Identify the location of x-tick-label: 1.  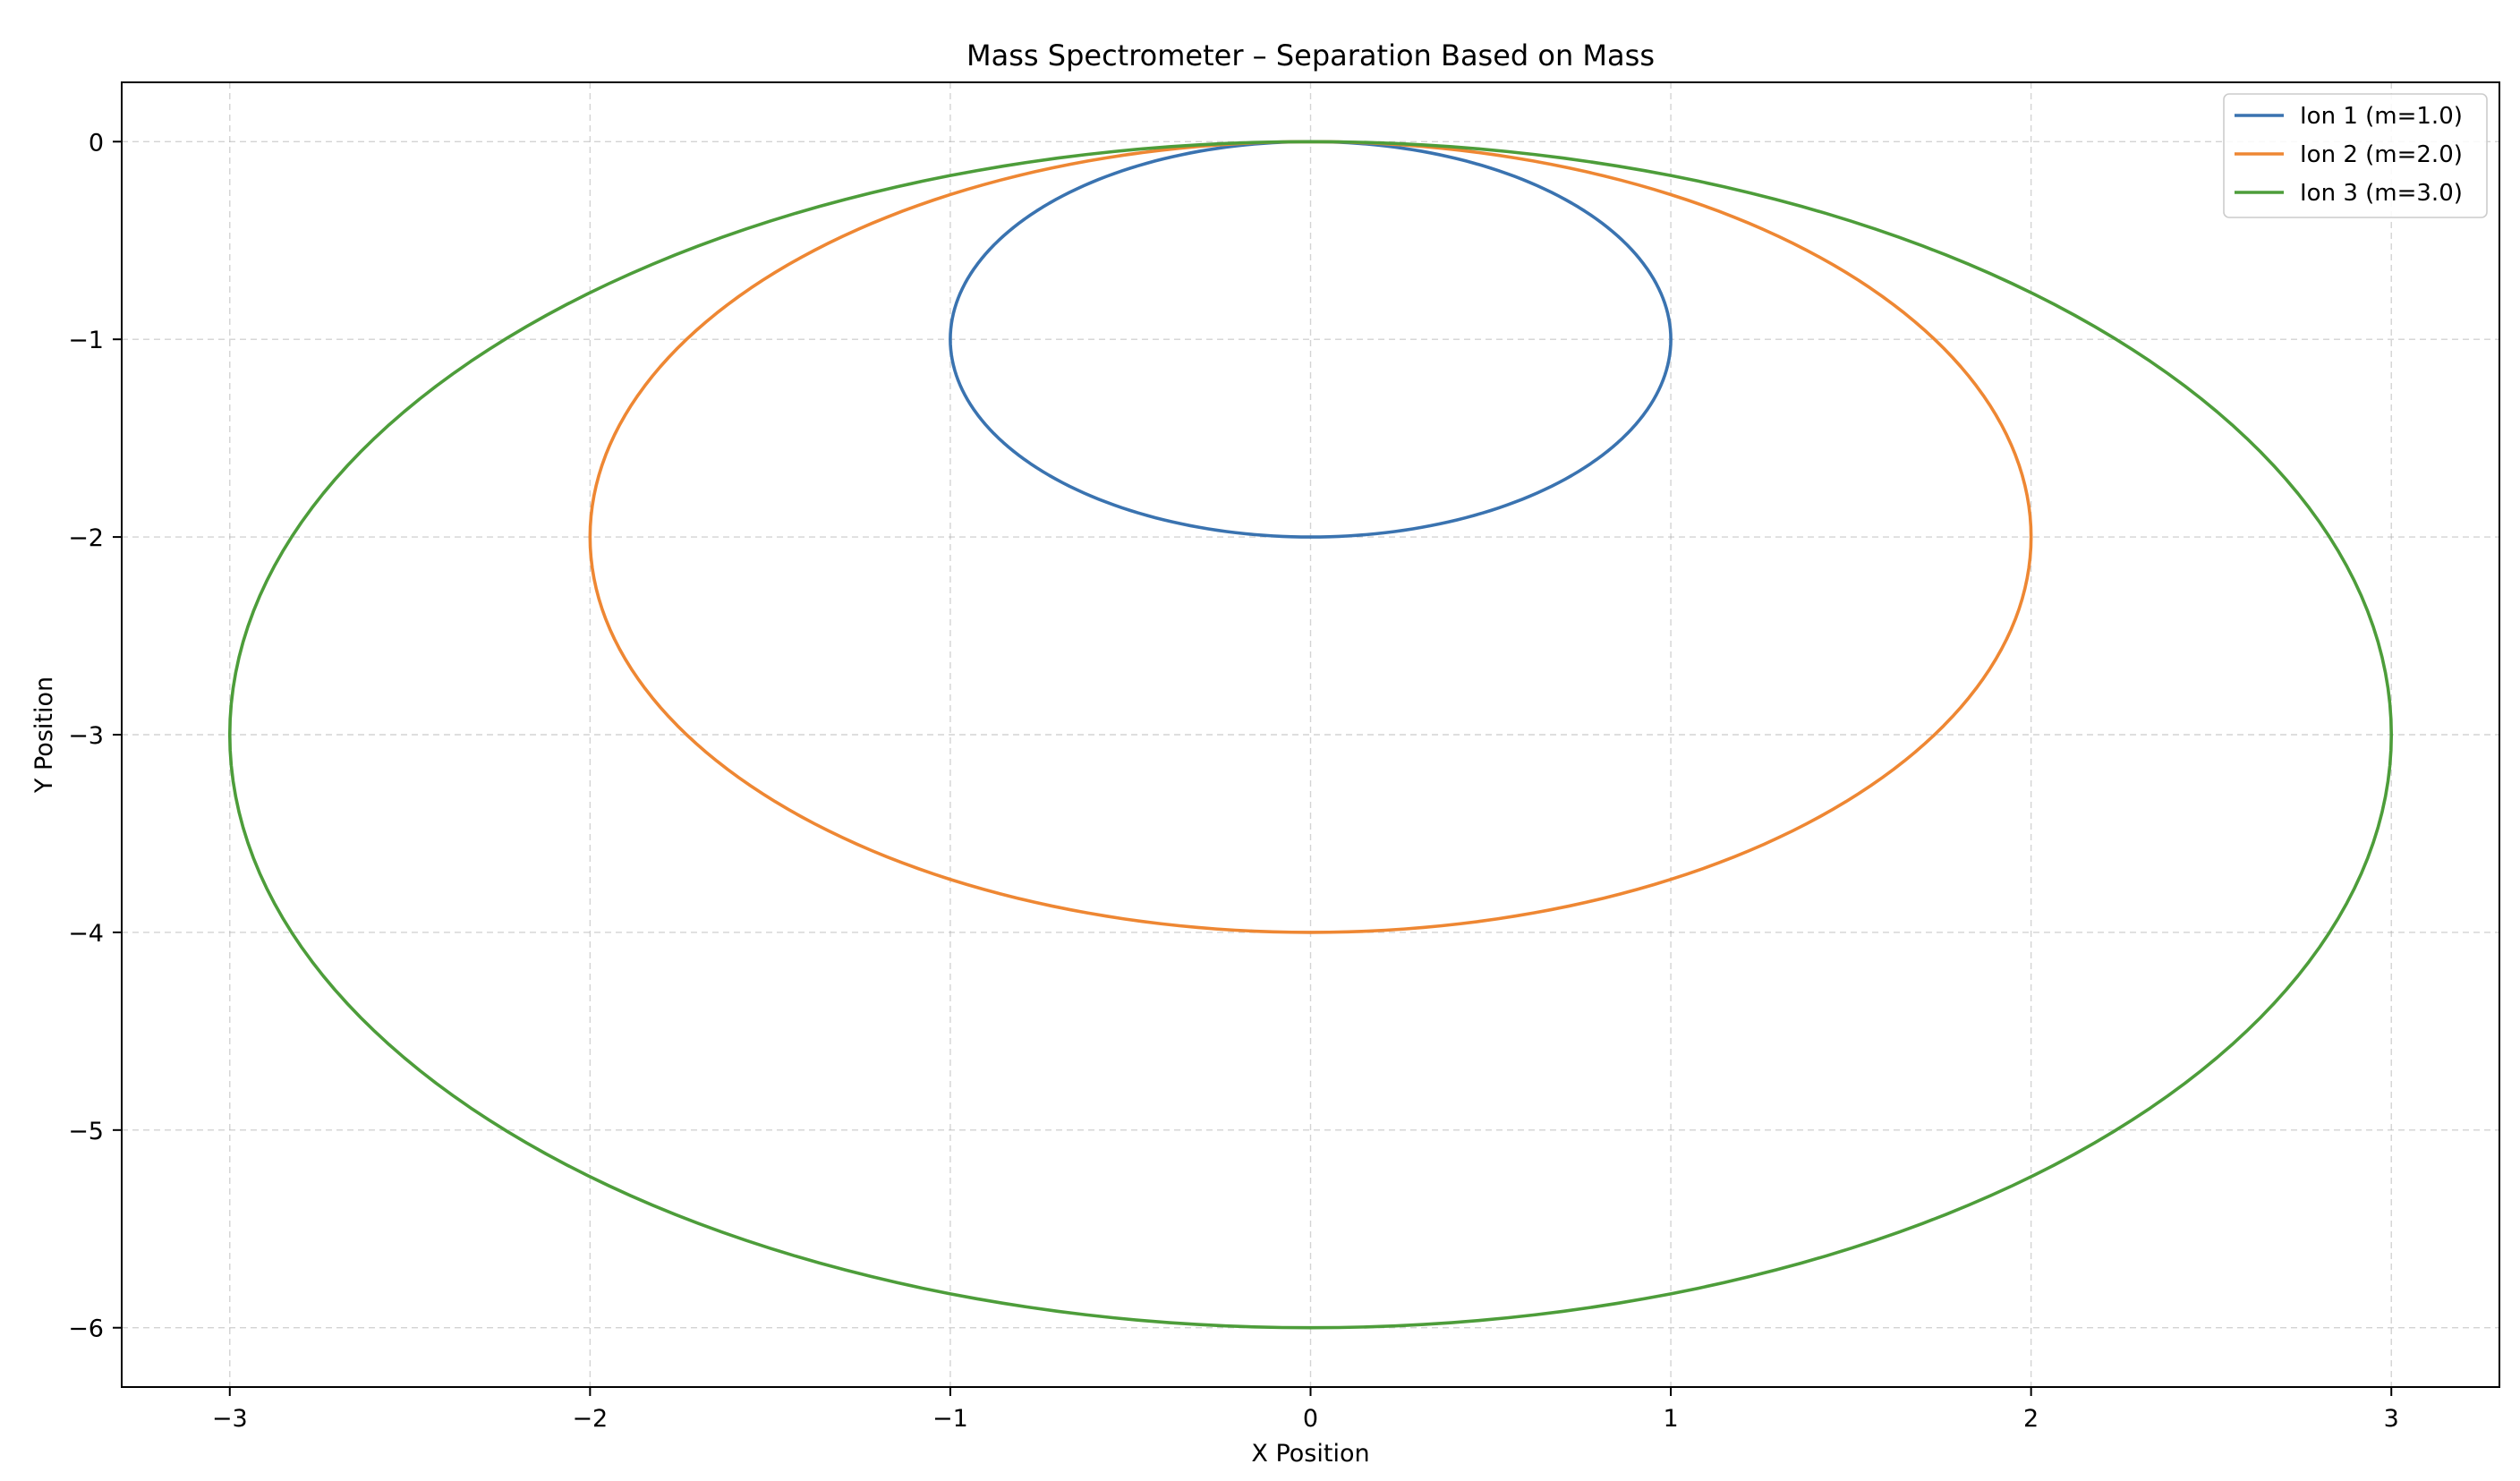
(1670, 1419).